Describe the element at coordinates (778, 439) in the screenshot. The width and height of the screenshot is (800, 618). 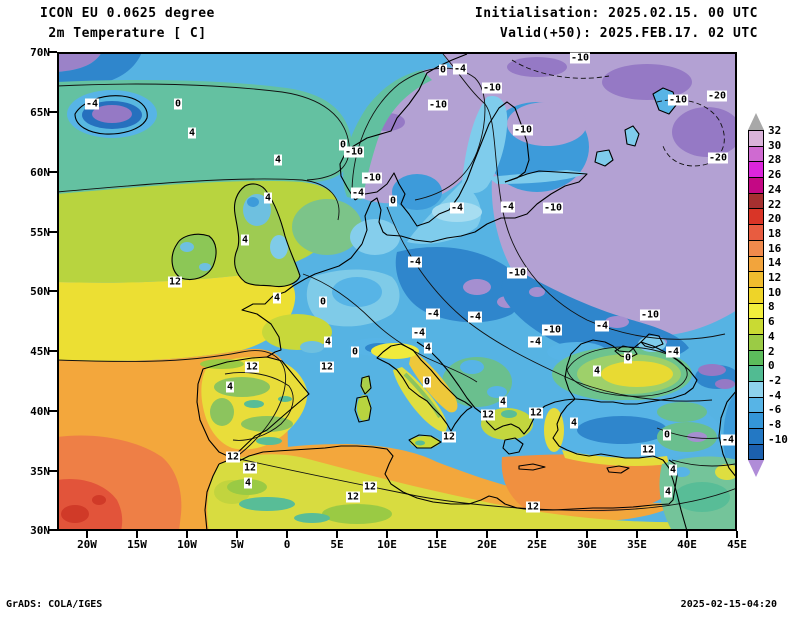
I see `colorbar-value-label: -10` at that location.